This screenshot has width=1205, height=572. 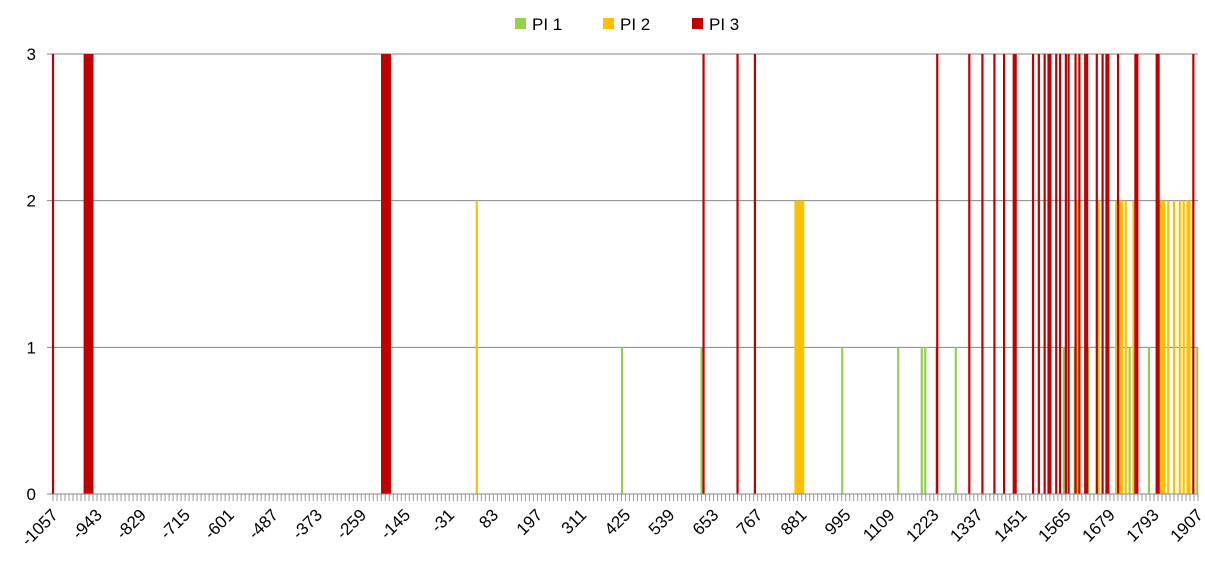 What do you see at coordinates (40, 527) in the screenshot?
I see `x-tick-label: -1057` at bounding box center [40, 527].